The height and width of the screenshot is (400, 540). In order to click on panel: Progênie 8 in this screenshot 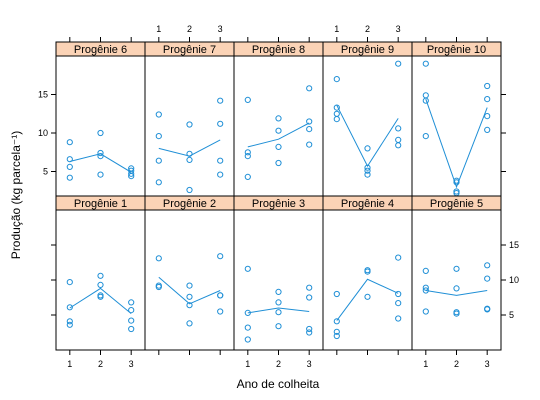, I will do `click(278, 126)`.